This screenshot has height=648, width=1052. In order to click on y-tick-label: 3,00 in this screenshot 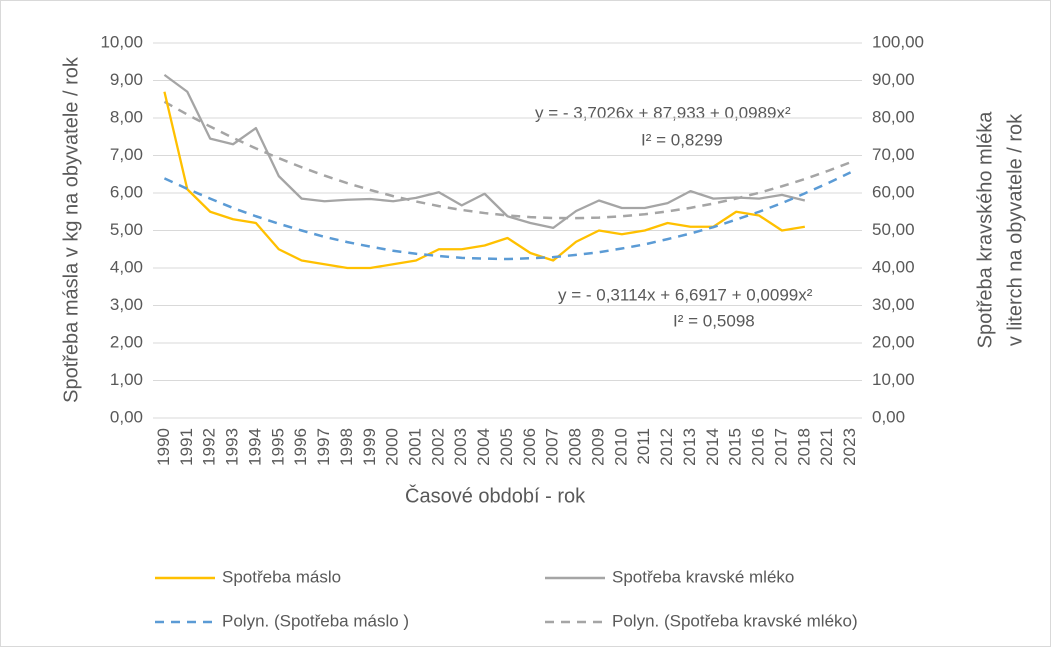, I will do `click(126, 304)`.